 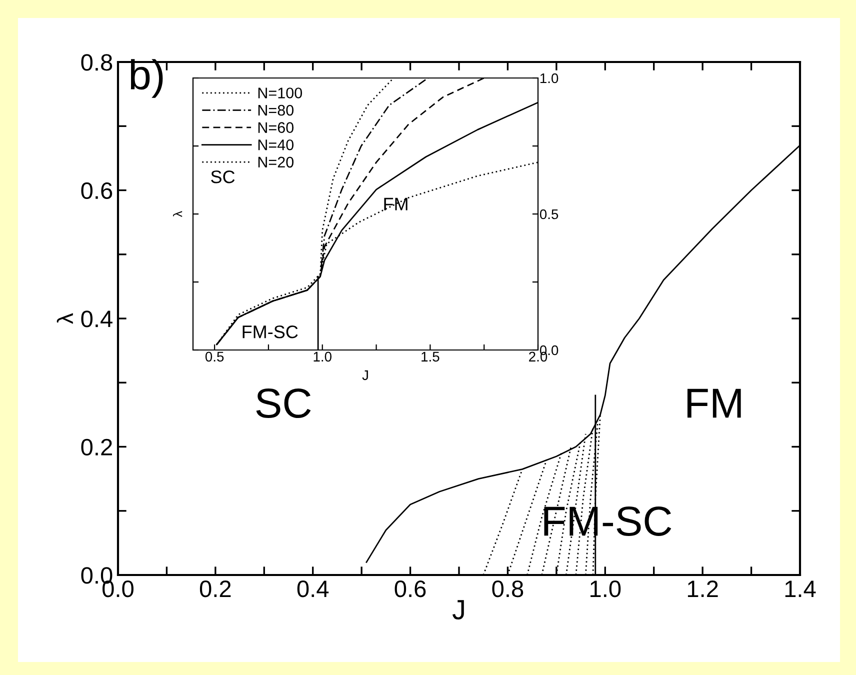 What do you see at coordinates (549, 78) in the screenshot?
I see `y-tick-label: 1.0` at bounding box center [549, 78].